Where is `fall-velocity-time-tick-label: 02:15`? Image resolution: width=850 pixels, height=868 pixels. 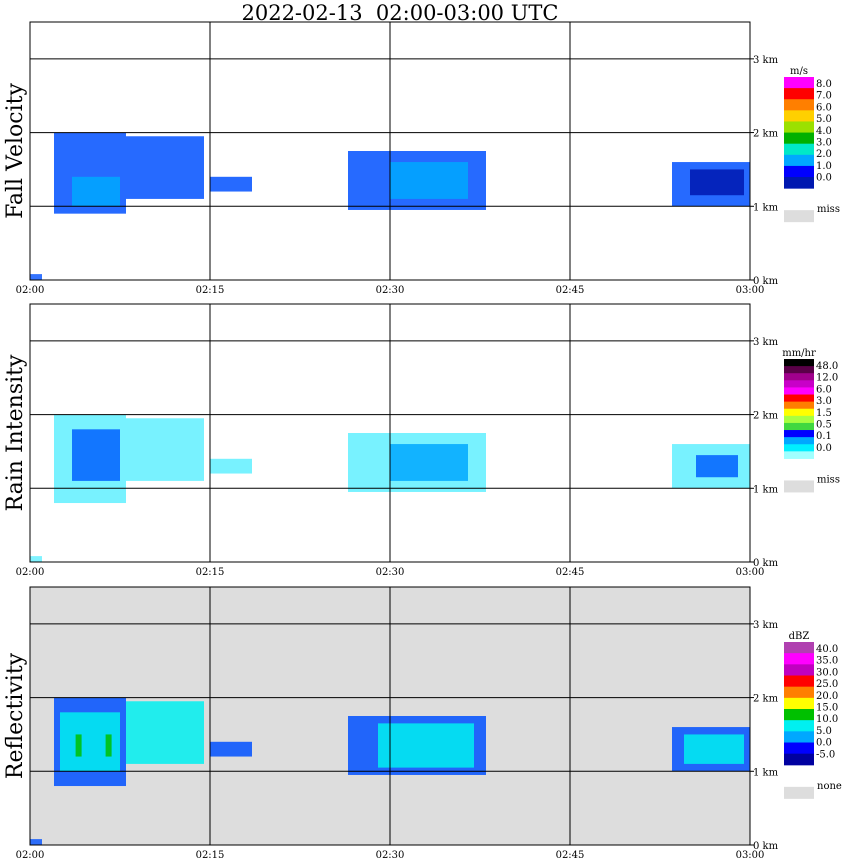
fall-velocity-time-tick-label: 02:15 is located at coordinates (210, 290).